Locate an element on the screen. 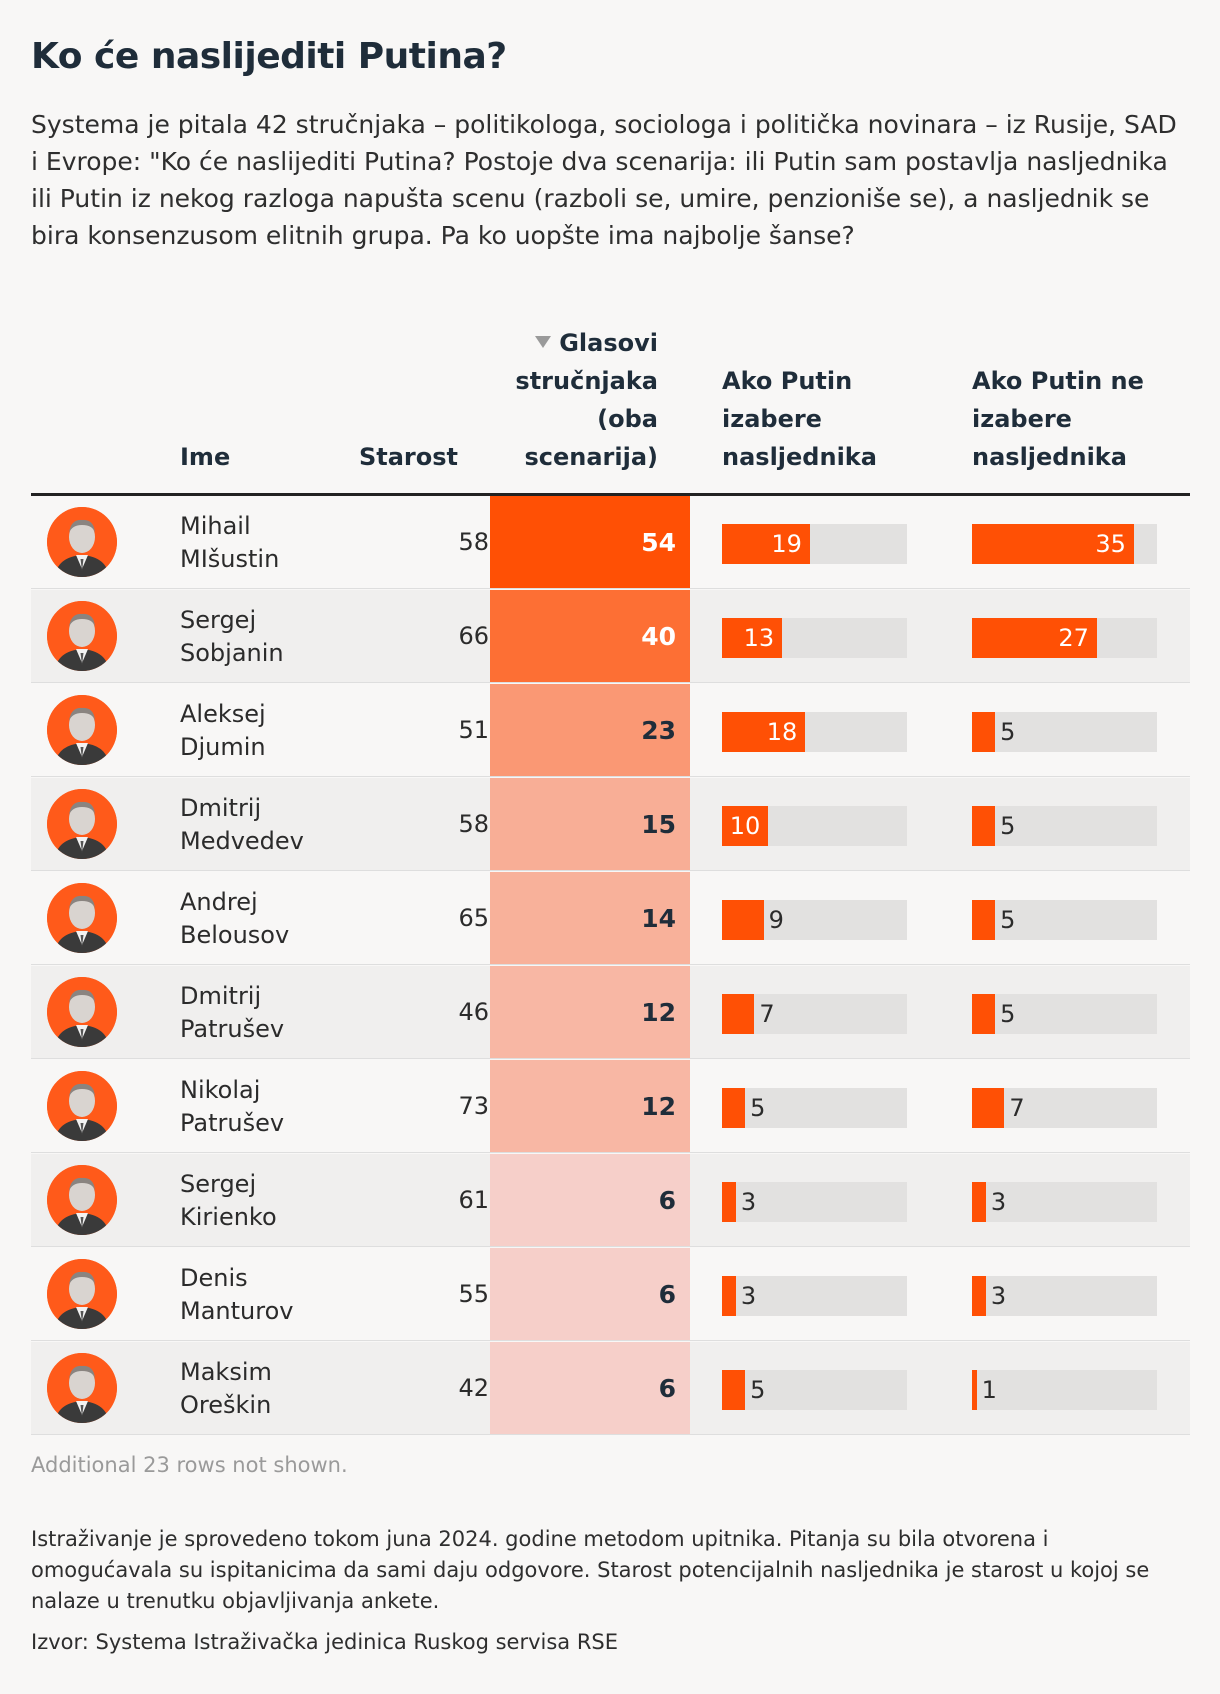  bar-track-s2: 3 is located at coordinates (1064, 1202).